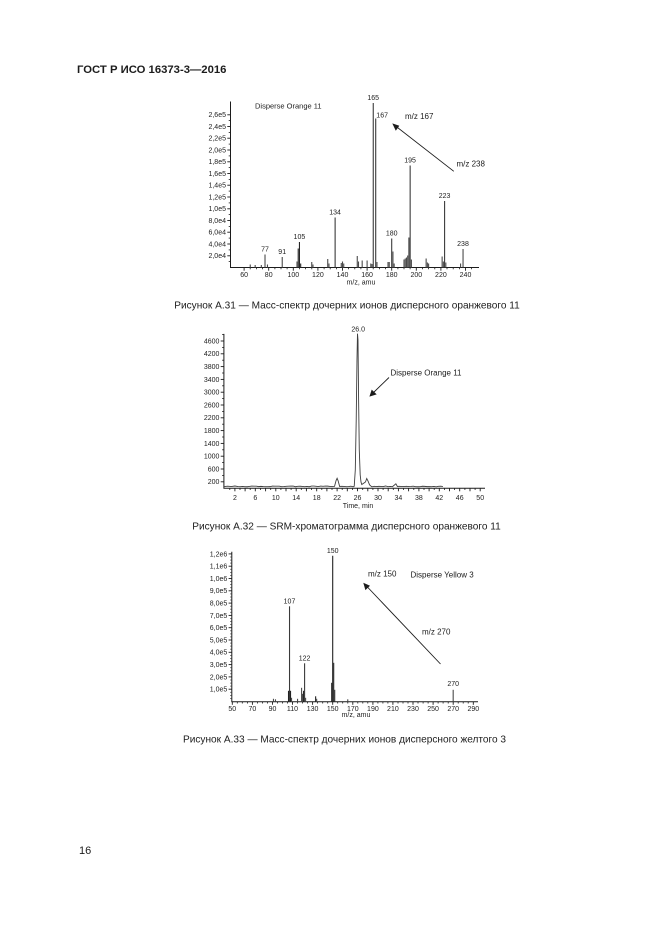  Describe the element at coordinates (378, 498) in the screenshot. I see `svg-text: 30` at that location.